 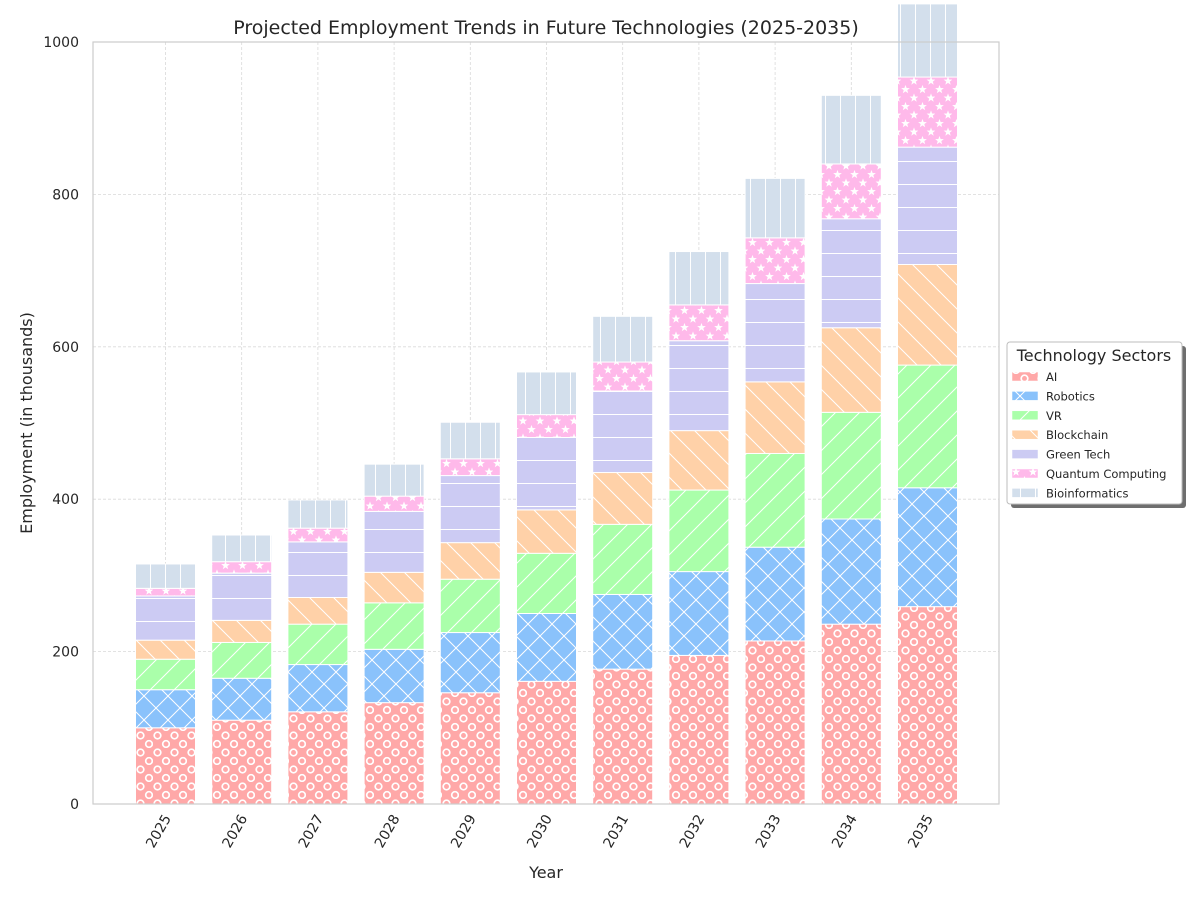 What do you see at coordinates (851, 714) in the screenshot?
I see `bar-ai-2034` at bounding box center [851, 714].